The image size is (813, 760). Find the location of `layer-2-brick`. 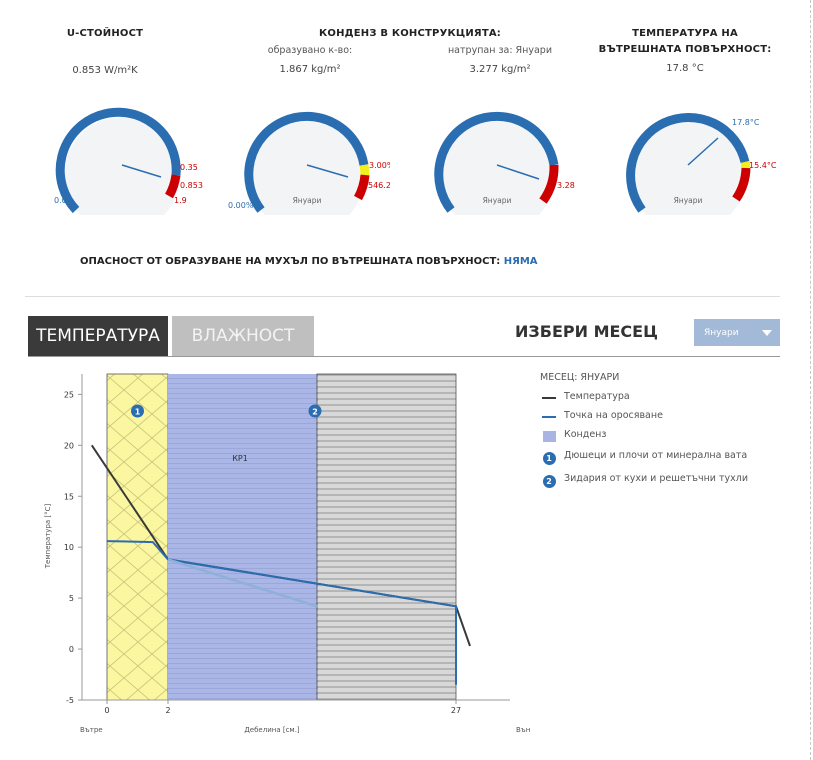

layer-2-brick is located at coordinates (386, 537).